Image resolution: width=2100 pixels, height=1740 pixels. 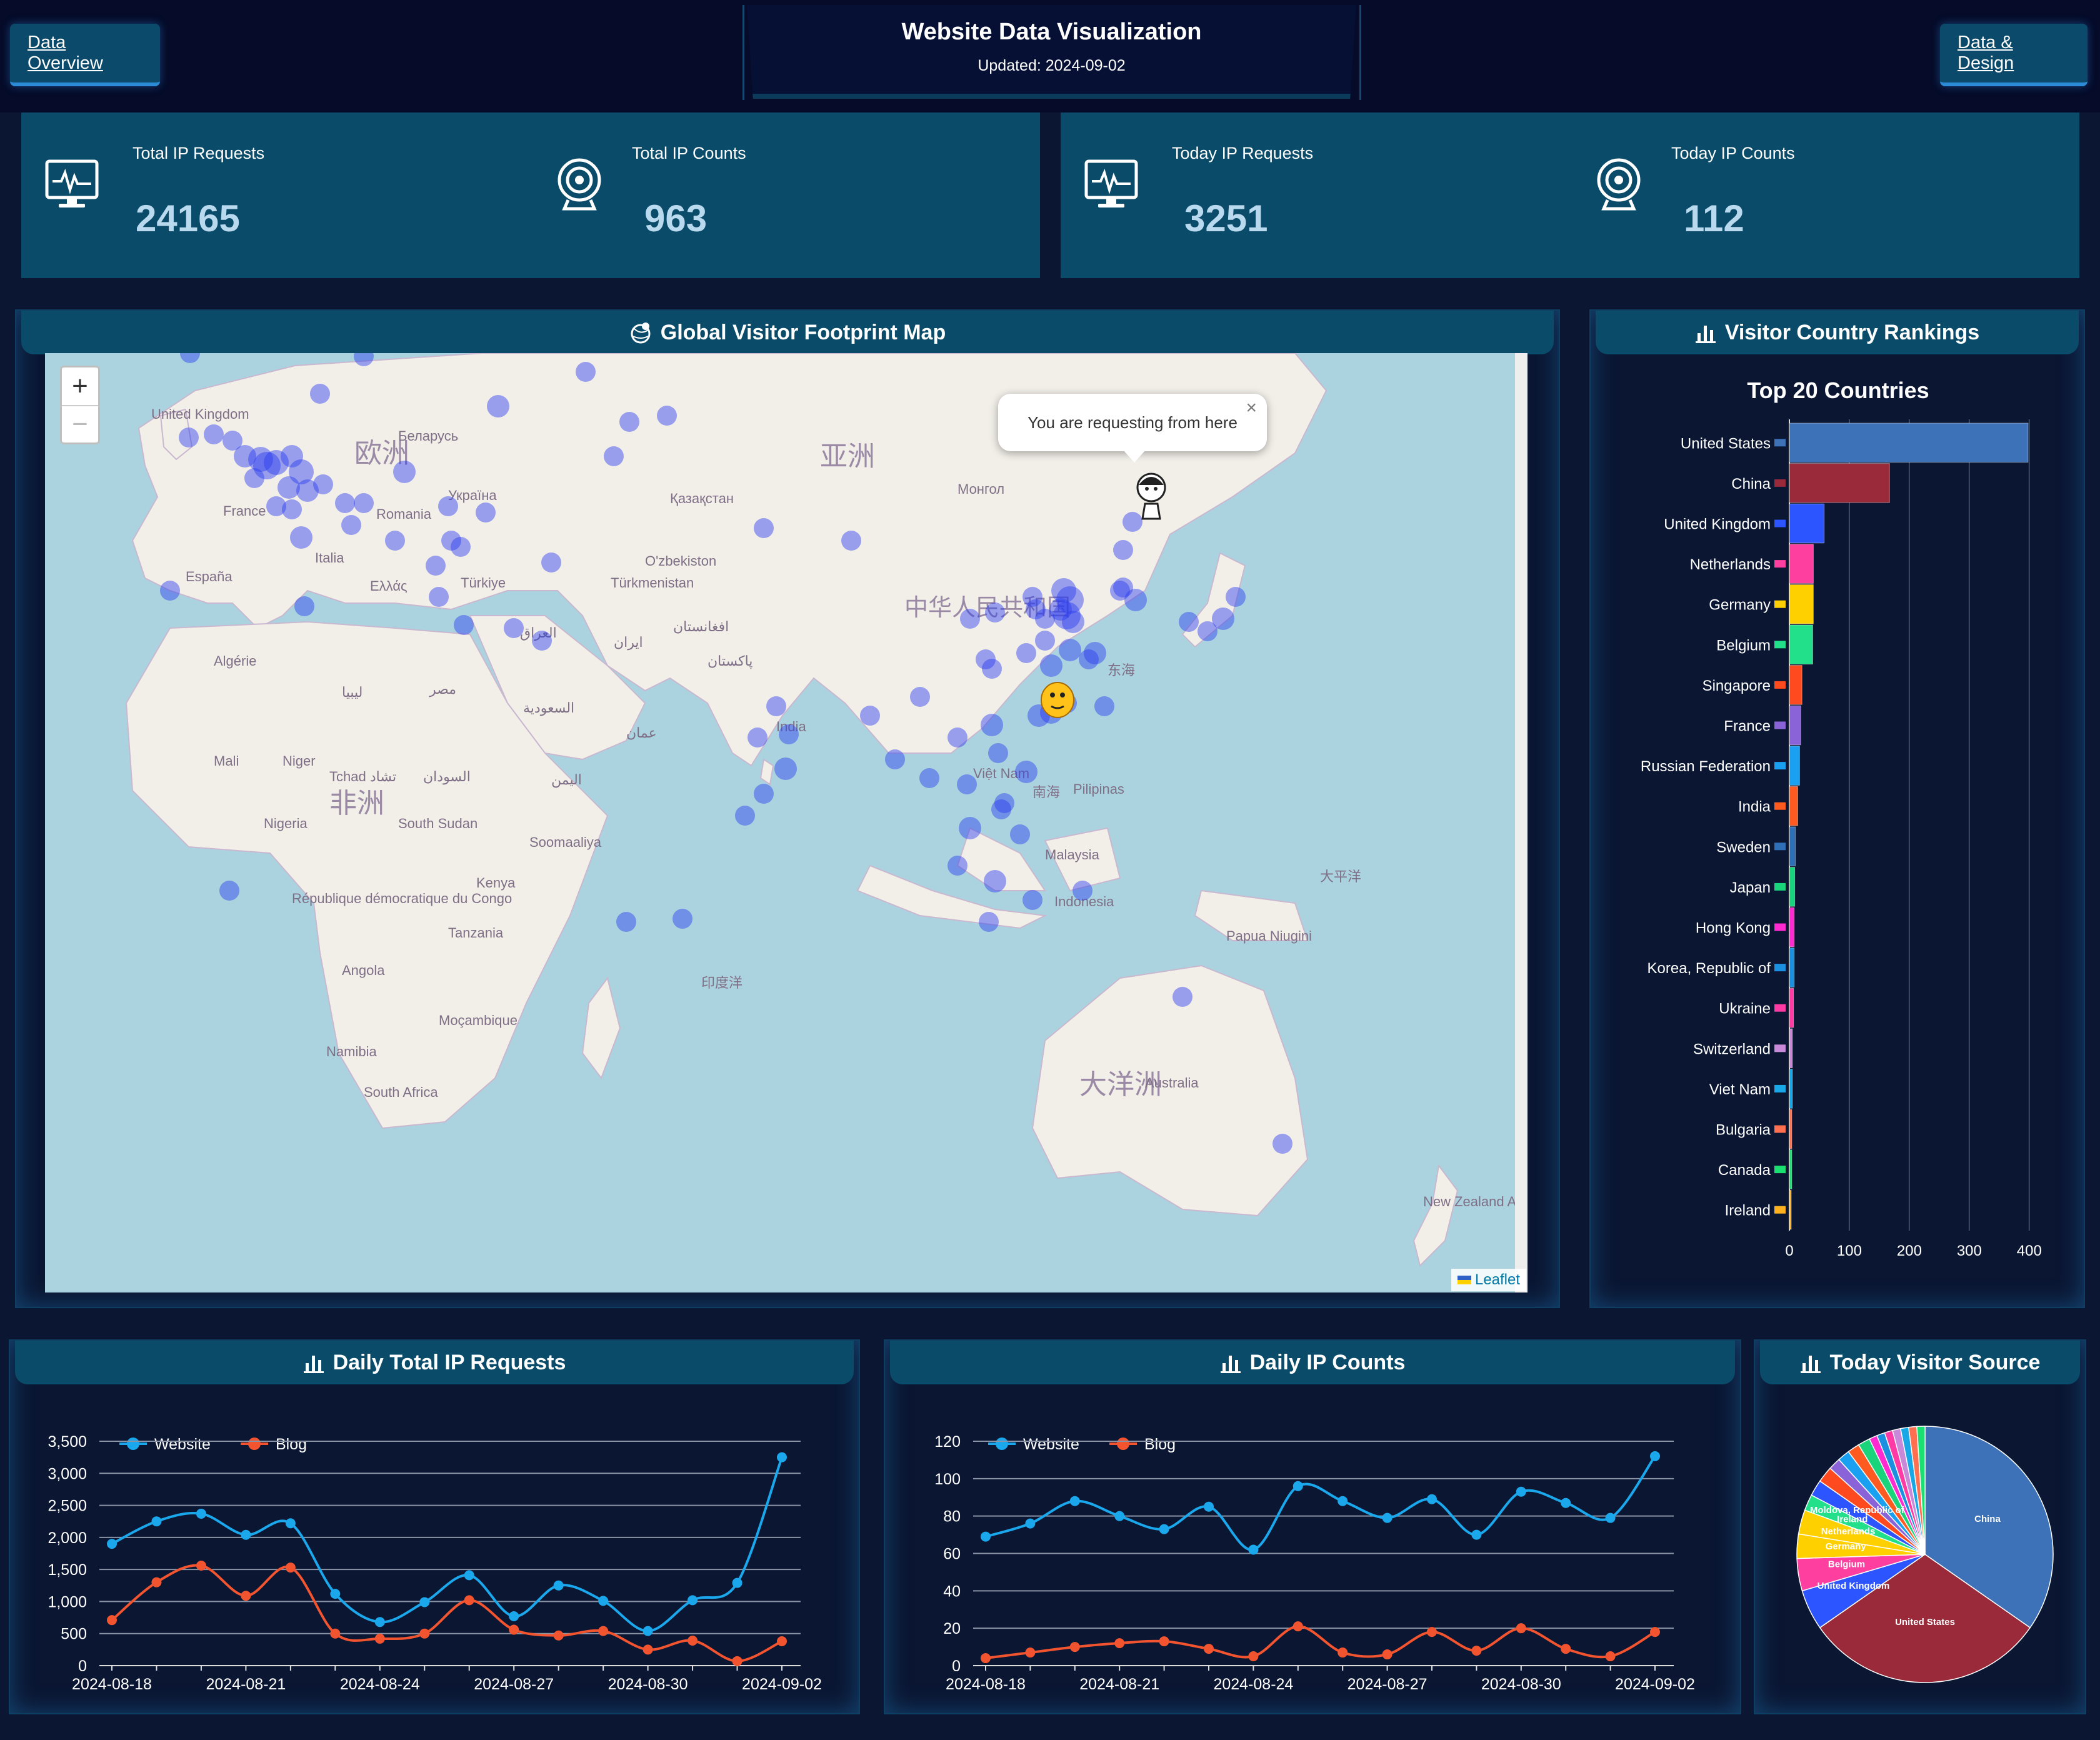 What do you see at coordinates (1521, 822) in the screenshot?
I see `map-scrollbar` at bounding box center [1521, 822].